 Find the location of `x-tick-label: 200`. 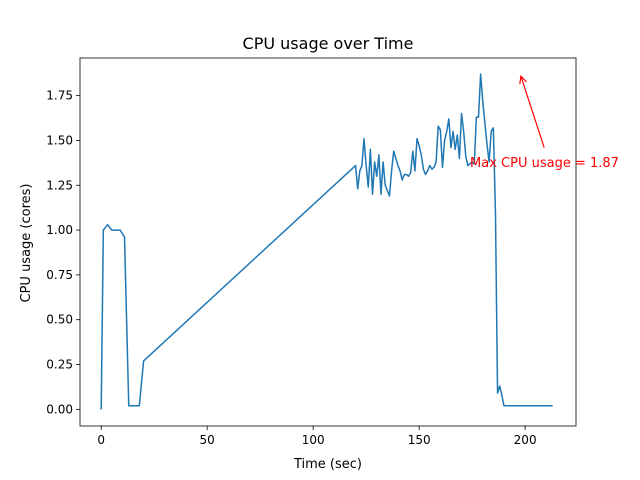

x-tick-label: 200 is located at coordinates (525, 440).